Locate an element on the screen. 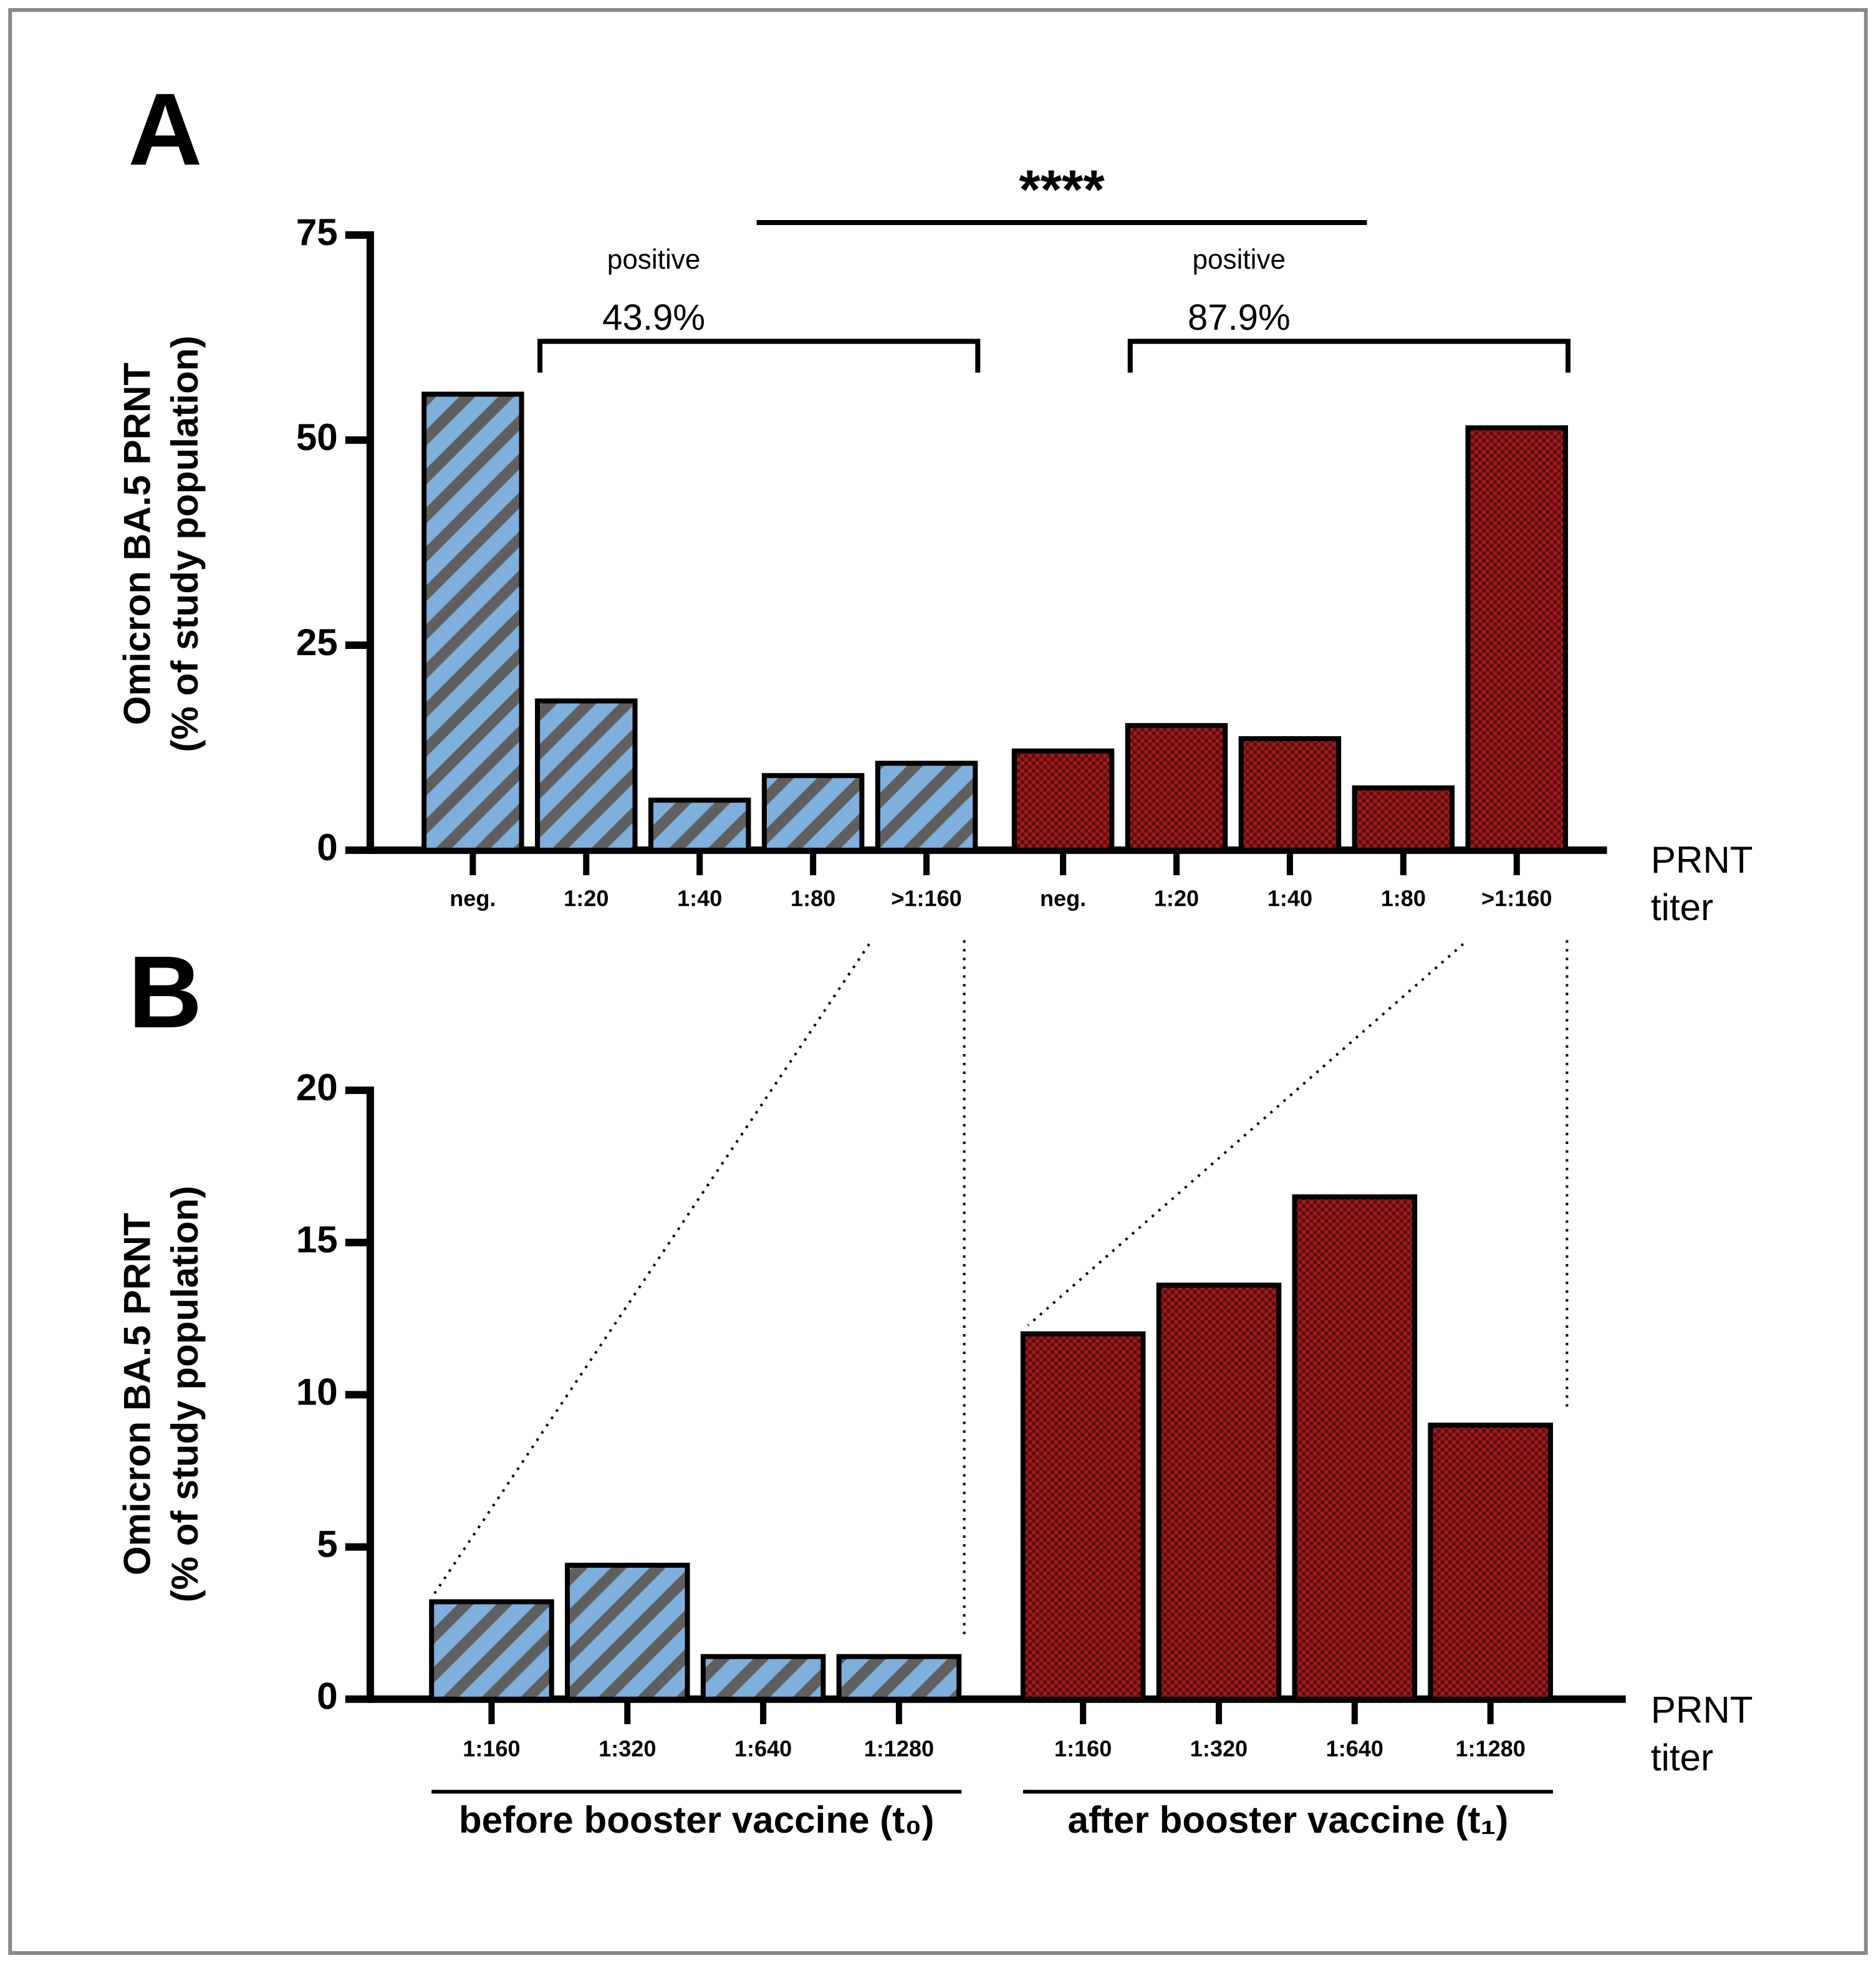  bracket-value: 43.9% is located at coordinates (653, 317).